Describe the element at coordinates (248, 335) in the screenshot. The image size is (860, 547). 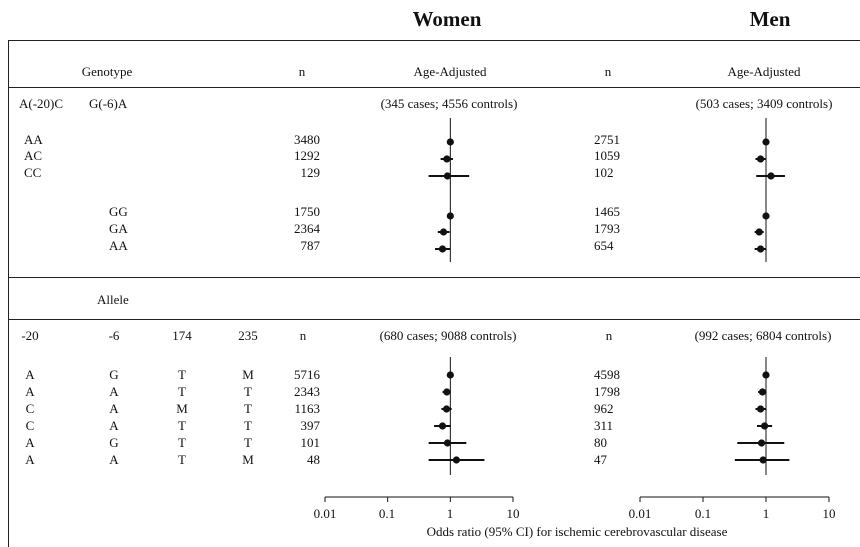
I see `allele-col-header: 235` at that location.